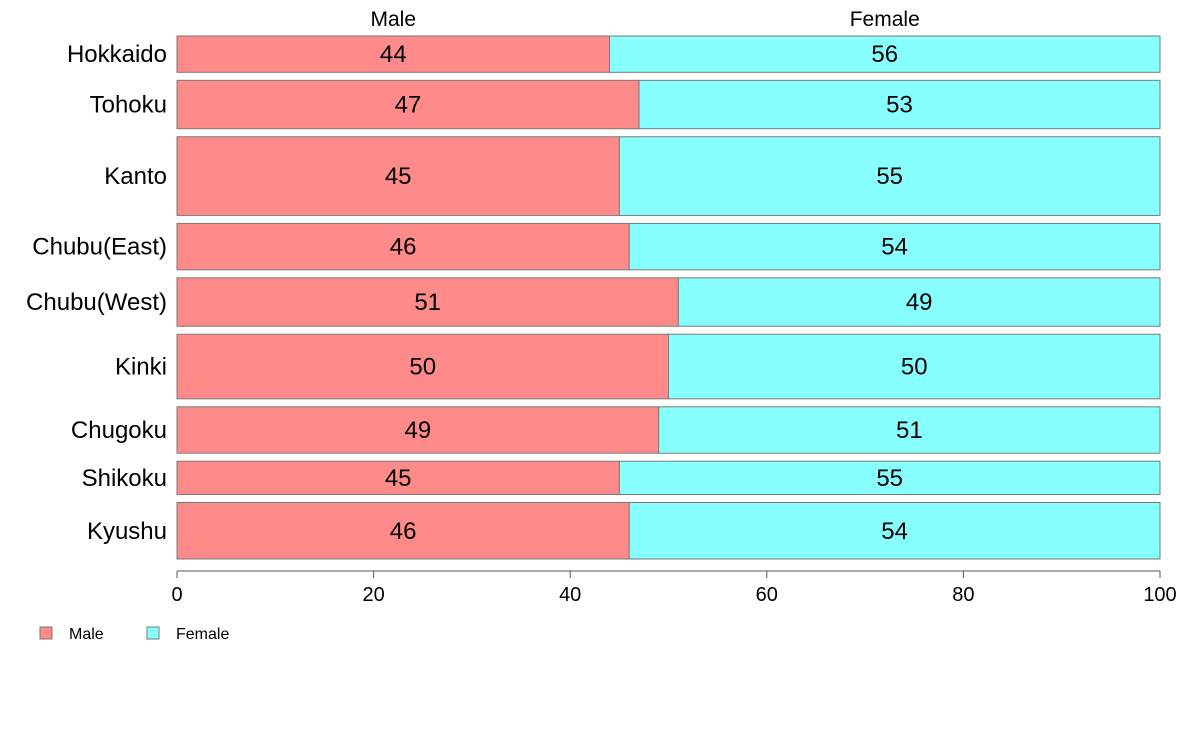 This screenshot has width=1188, height=736. Describe the element at coordinates (202, 634) in the screenshot. I see `legend-label-female: Female` at that location.